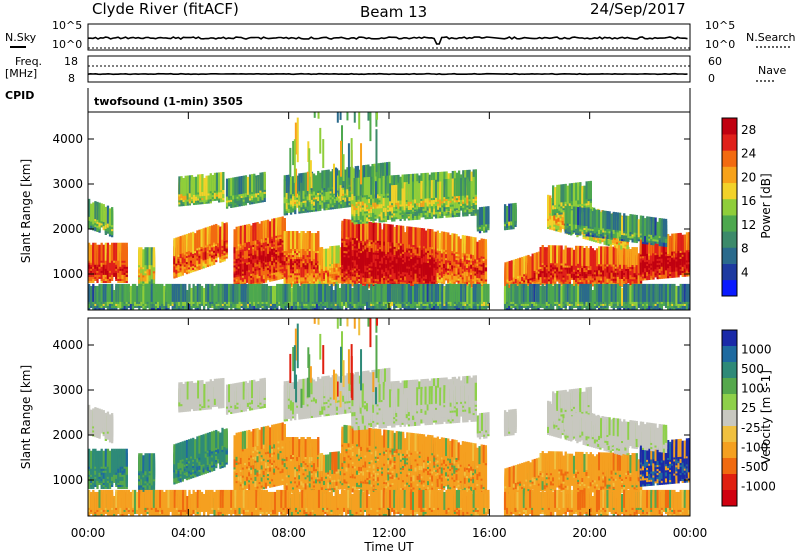  I want to click on freq-tick-hi: 18, so click(71, 61).